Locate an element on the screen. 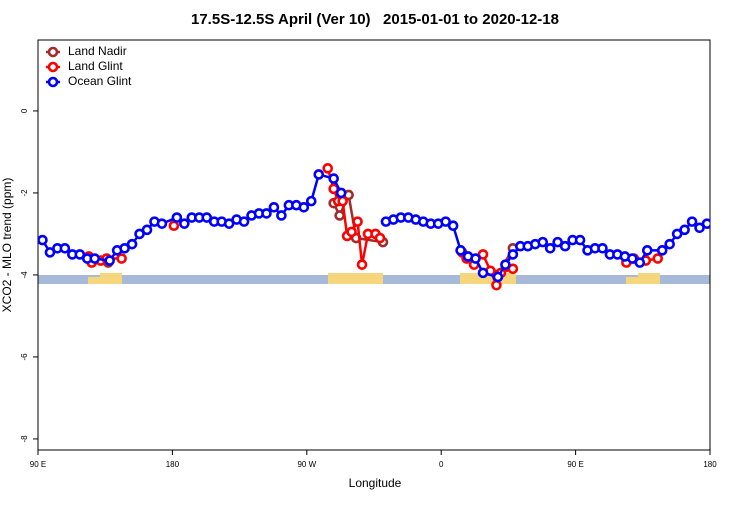 This screenshot has width=750, height=505. legend-label: Land Glint is located at coordinates (95, 66).